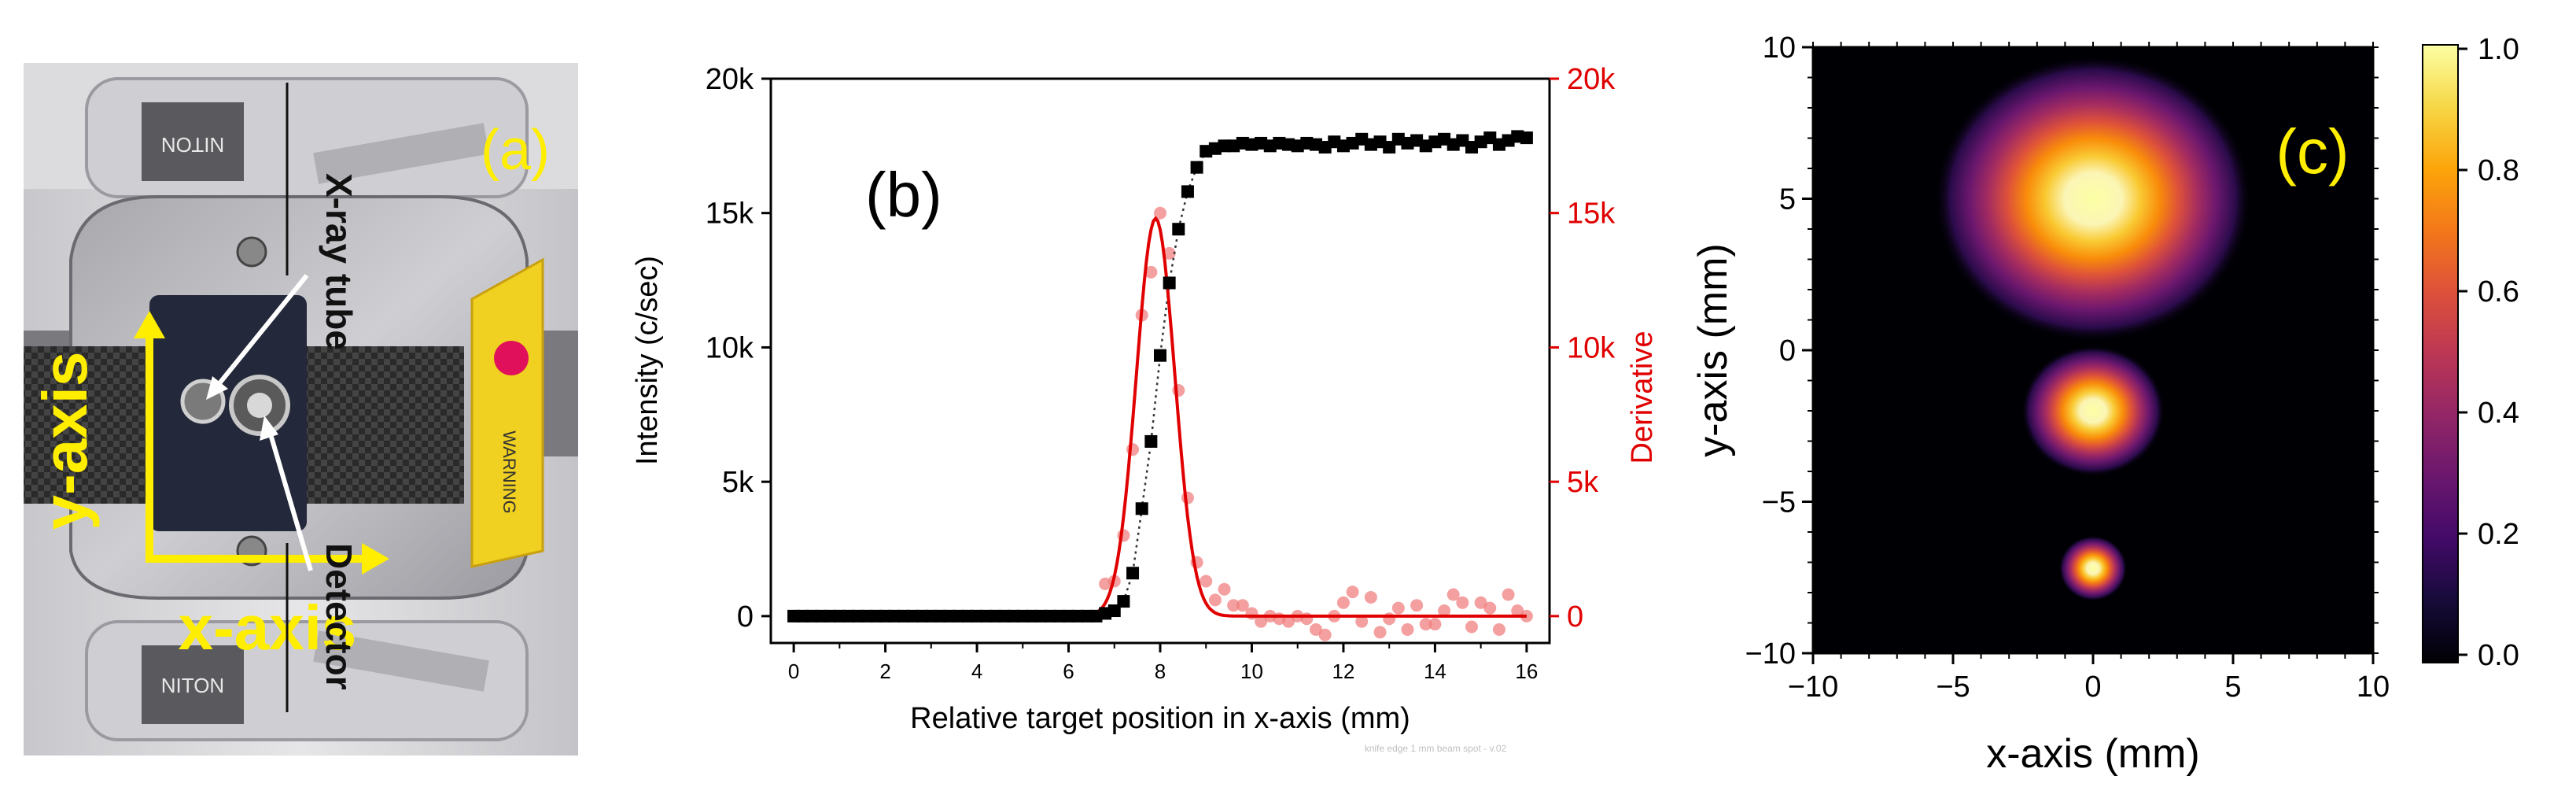 The image size is (2576, 787). What do you see at coordinates (1591, 215) in the screenshot?
I see `y-tick-label-right: 15k` at bounding box center [1591, 215].